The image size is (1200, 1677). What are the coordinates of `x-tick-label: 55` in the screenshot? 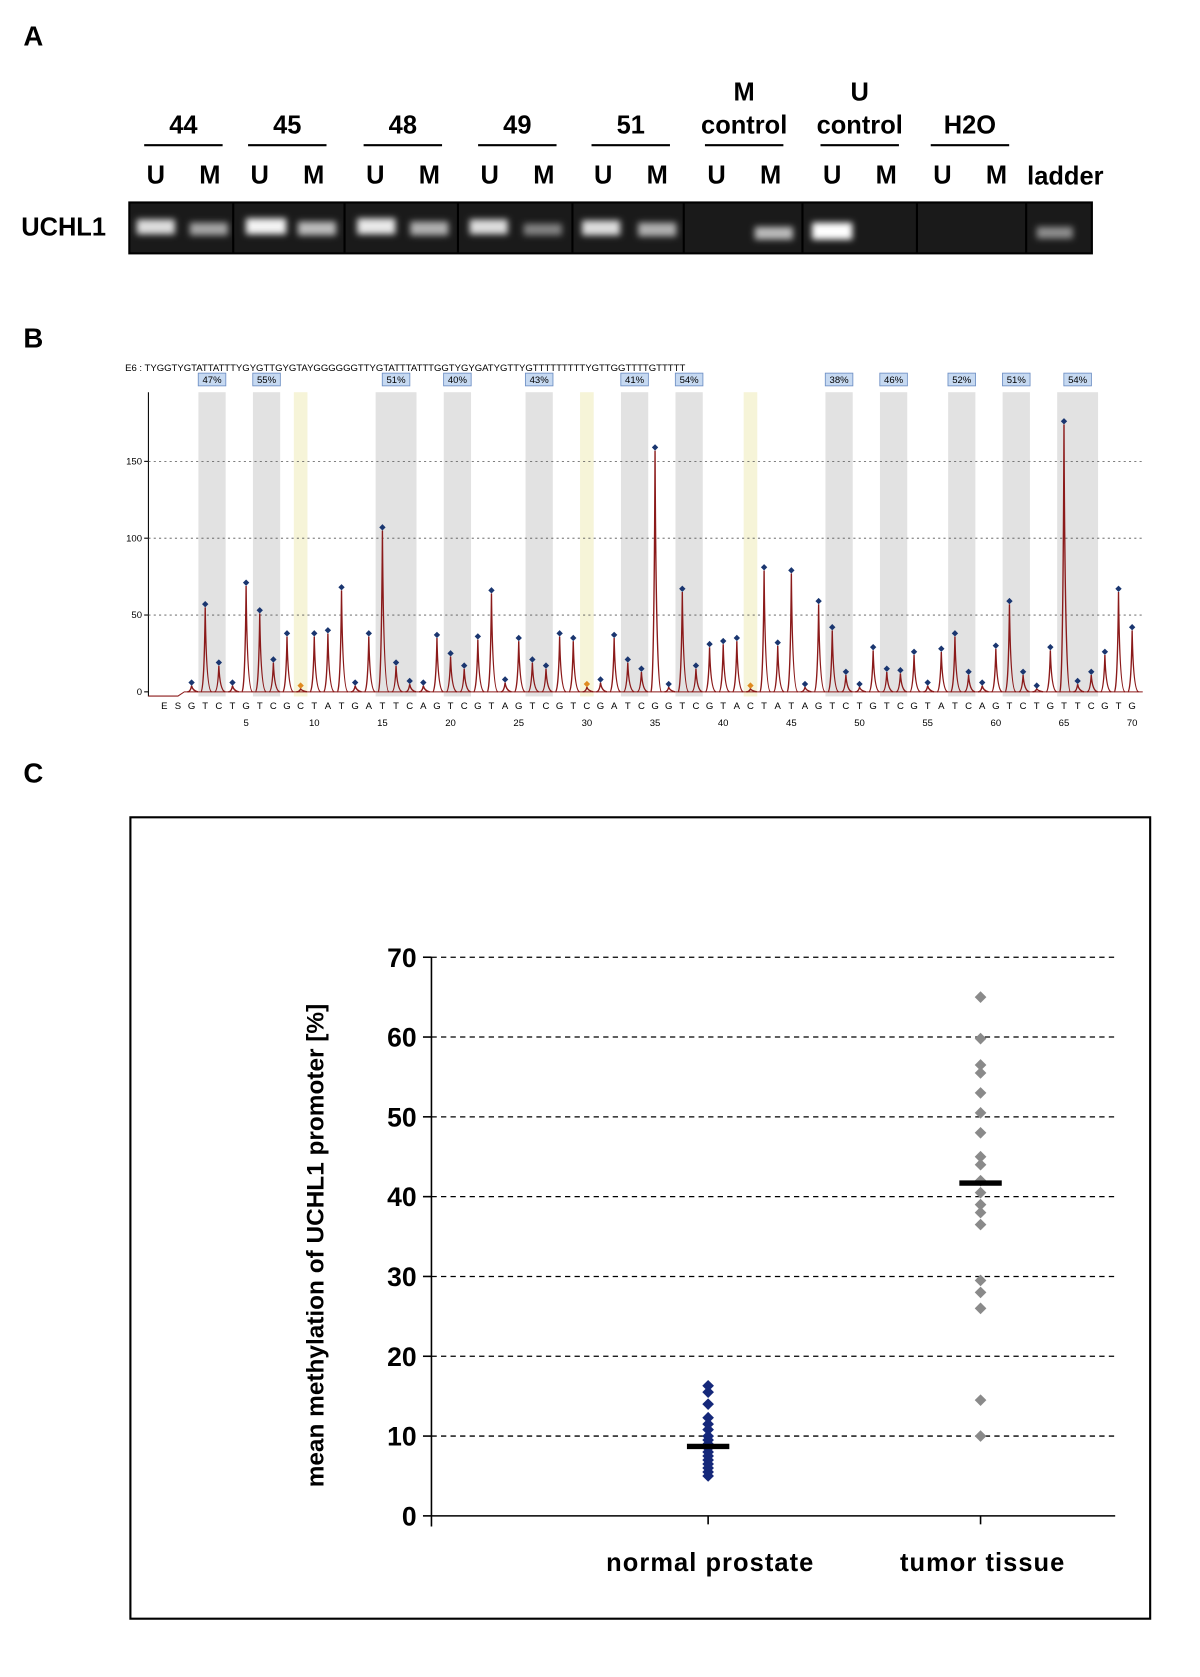 It's located at (927, 723).